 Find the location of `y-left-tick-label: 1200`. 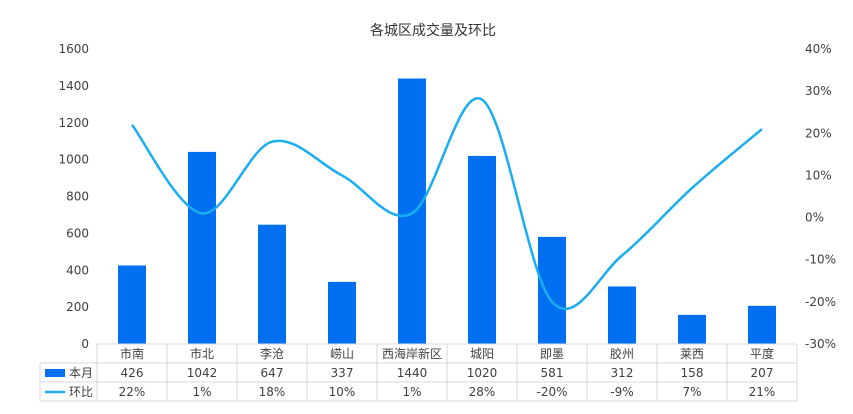

y-left-tick-label: 1200 is located at coordinates (73, 123).